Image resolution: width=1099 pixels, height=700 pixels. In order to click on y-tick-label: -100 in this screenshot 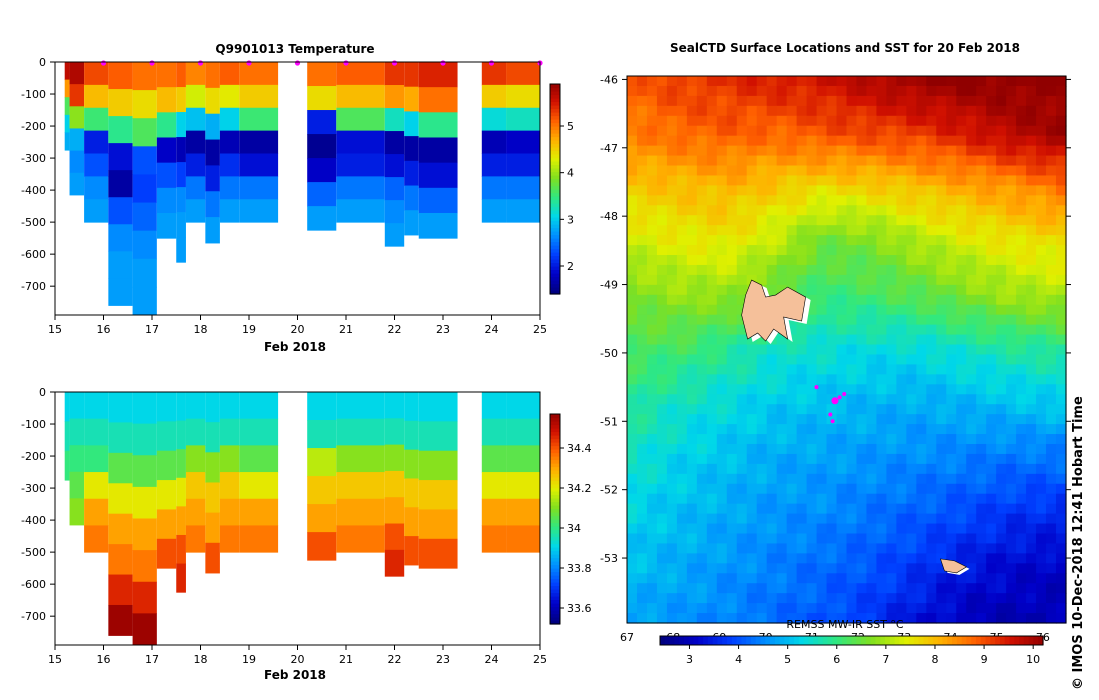, I will do `click(33, 424)`.